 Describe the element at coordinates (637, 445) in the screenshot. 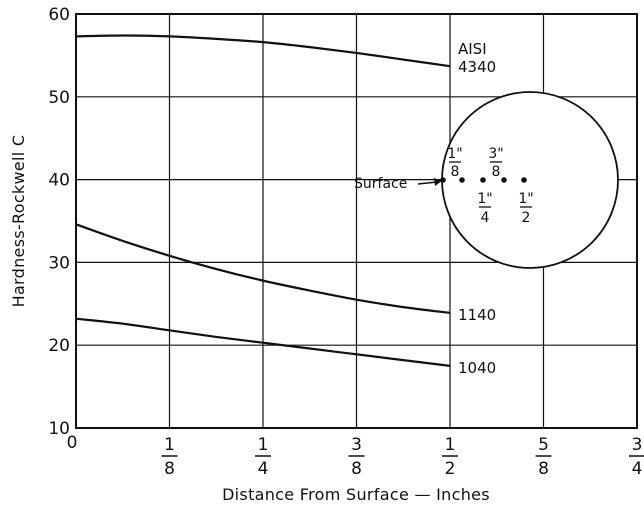

I see `x-tick-label-6-num: 3` at that location.